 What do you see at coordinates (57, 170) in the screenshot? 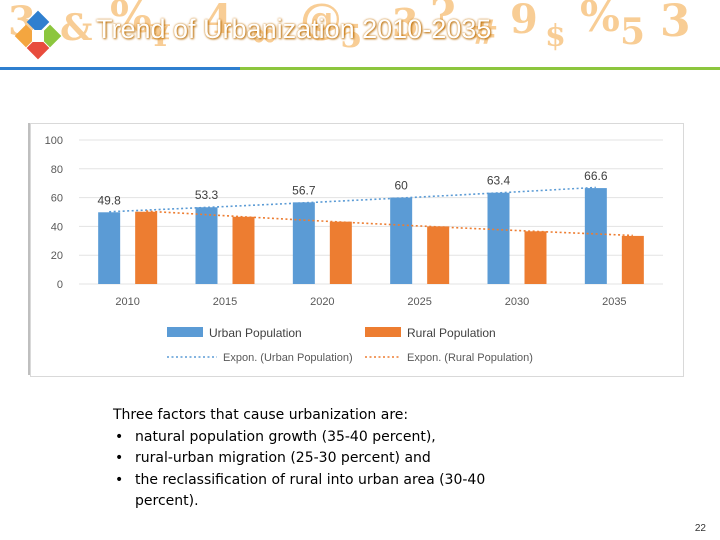
I see `y-tick-label: 80` at bounding box center [57, 170].